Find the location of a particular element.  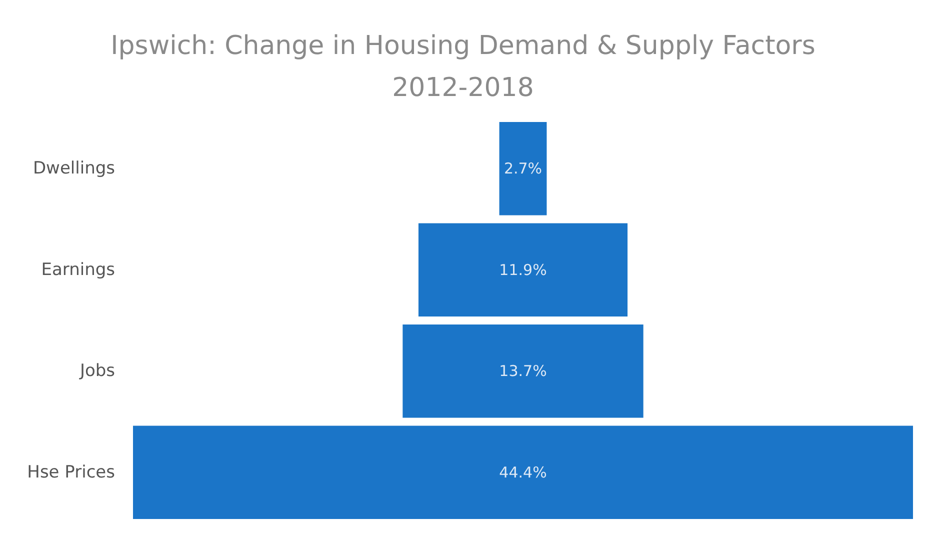

category-label: Jobs is located at coordinates (97, 371).